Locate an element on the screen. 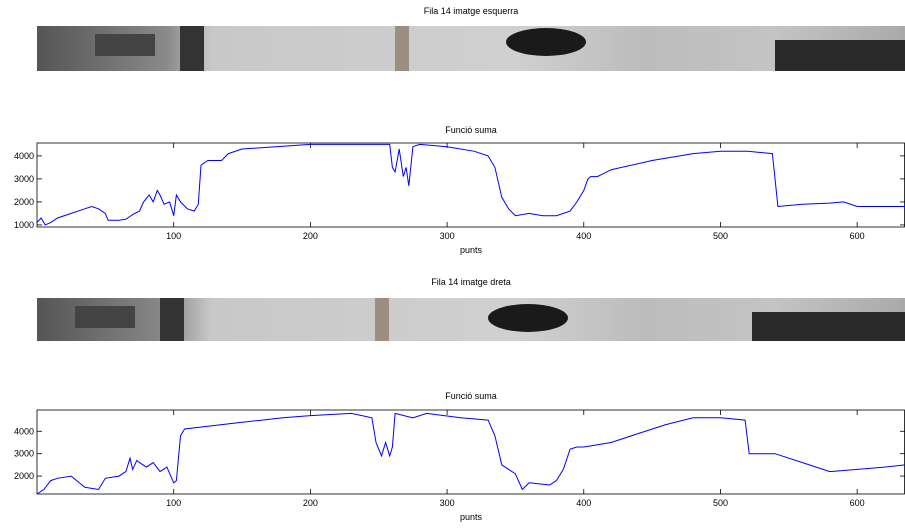 The height and width of the screenshot is (528, 905). chart-title: Fila 14 imatge dreta is located at coordinates (471, 282).